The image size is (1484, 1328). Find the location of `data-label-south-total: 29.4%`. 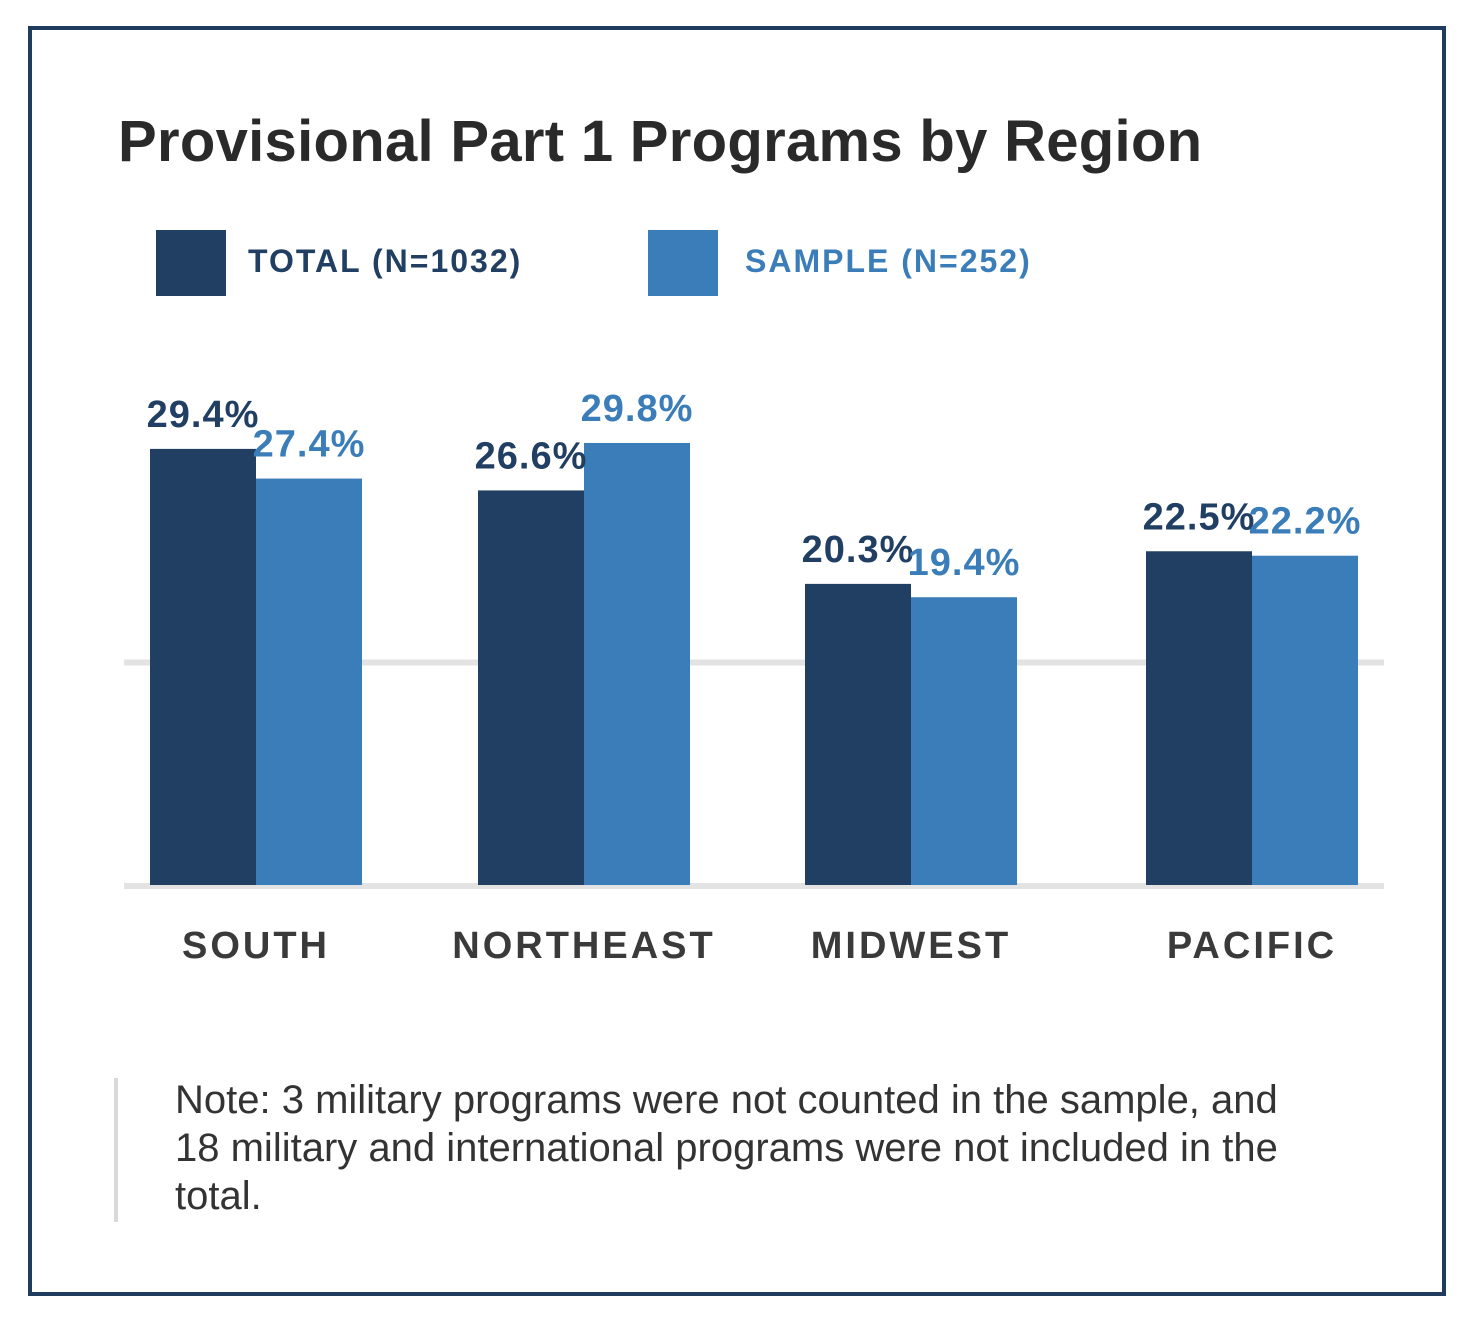

data-label-south-total: 29.4% is located at coordinates (203, 415).